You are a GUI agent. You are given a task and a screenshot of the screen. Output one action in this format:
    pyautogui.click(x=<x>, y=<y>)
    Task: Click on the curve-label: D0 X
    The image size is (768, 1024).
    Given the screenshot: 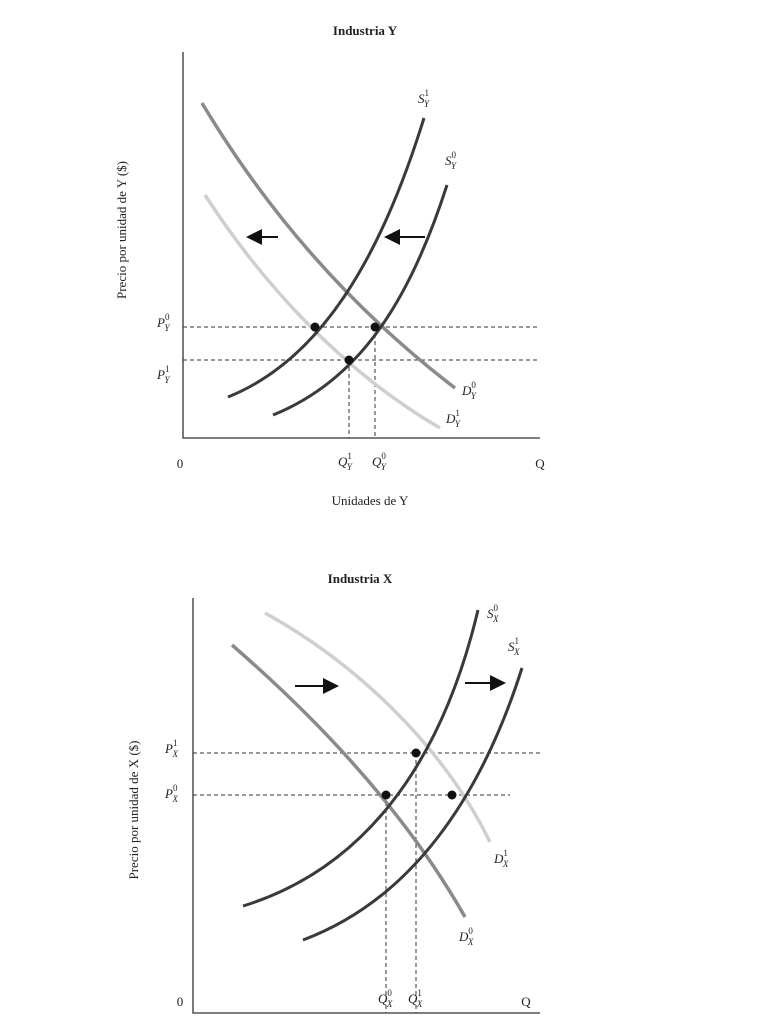 What is the action you would take?
    pyautogui.click(x=466, y=936)
    